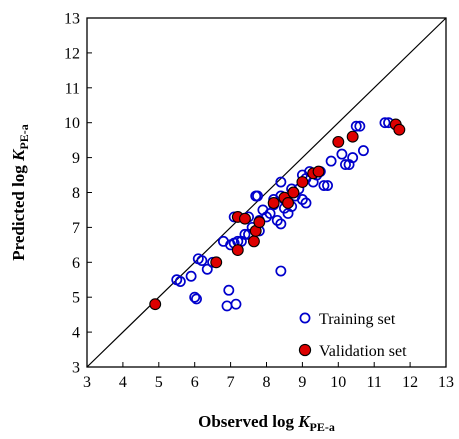 The image size is (459, 439). What do you see at coordinates (159, 382) in the screenshot?
I see `x-tick-label: 5` at bounding box center [159, 382].